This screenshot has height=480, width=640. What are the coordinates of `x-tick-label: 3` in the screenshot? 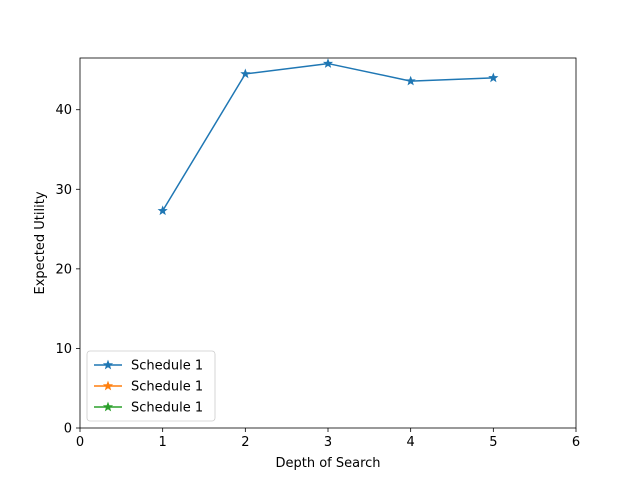 It's located at (328, 442).